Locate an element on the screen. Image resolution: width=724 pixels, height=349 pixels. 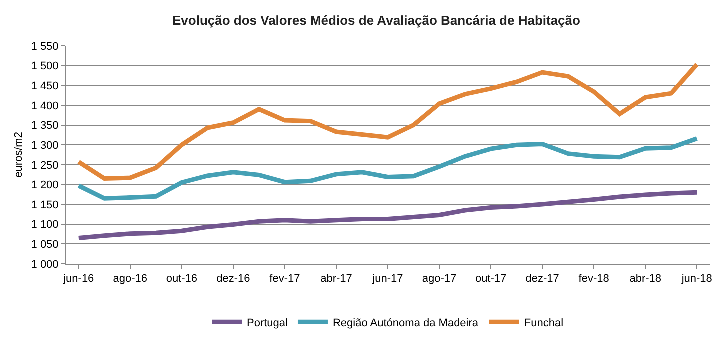
x-tick-label: dez-17 is located at coordinates (543, 279).